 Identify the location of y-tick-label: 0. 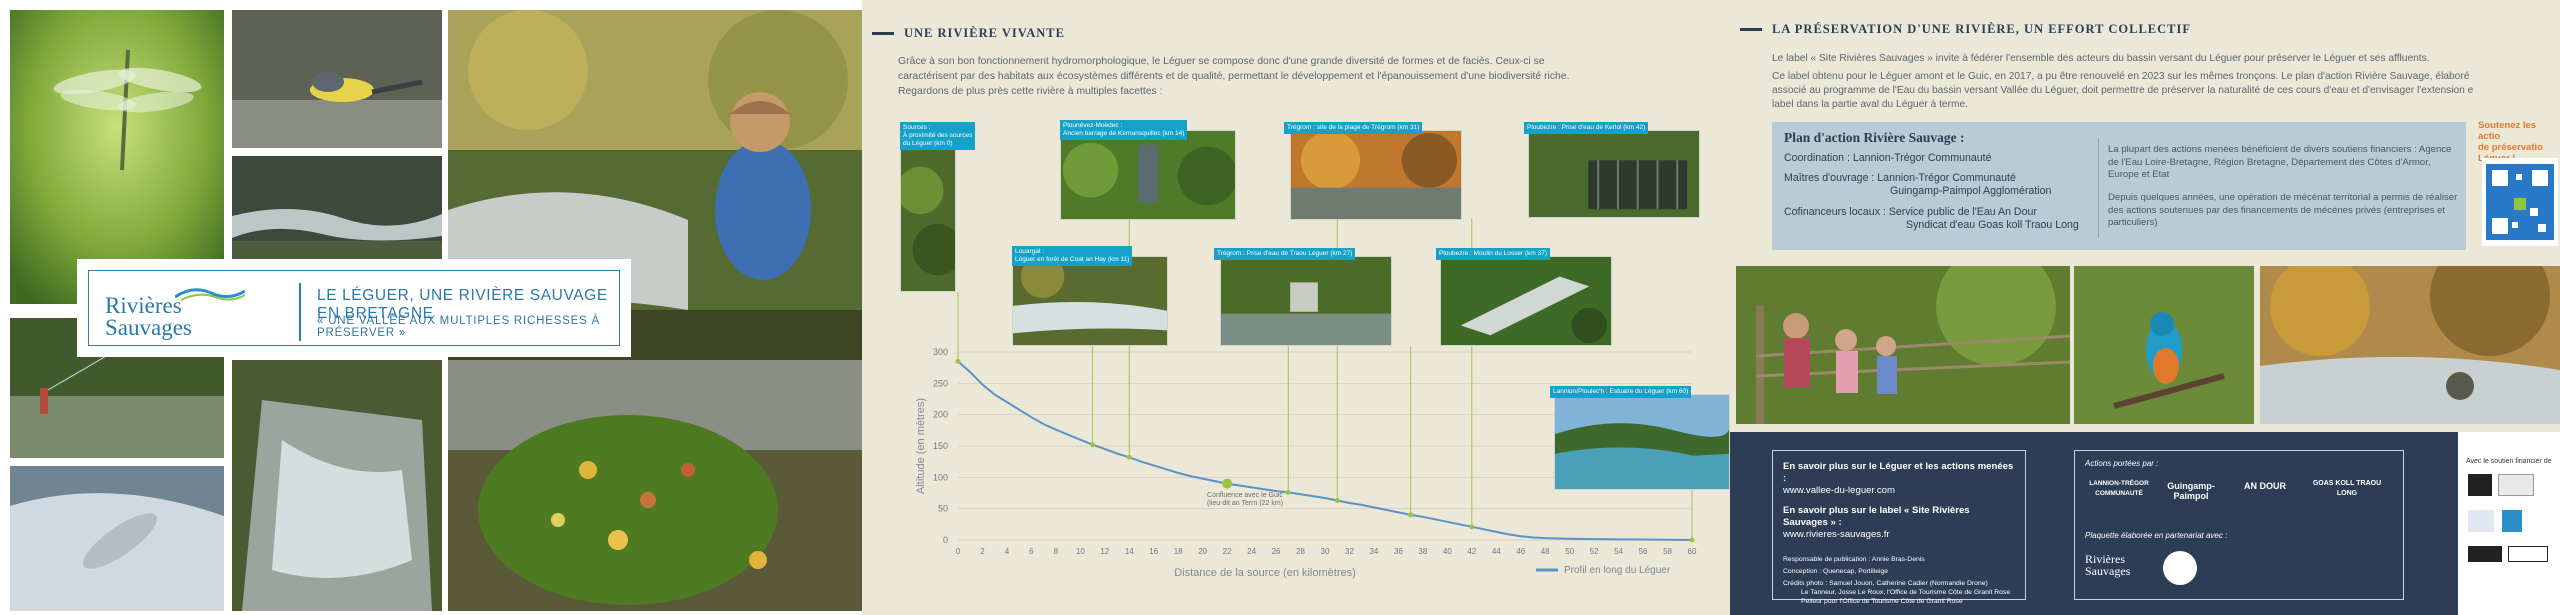
(945, 540).